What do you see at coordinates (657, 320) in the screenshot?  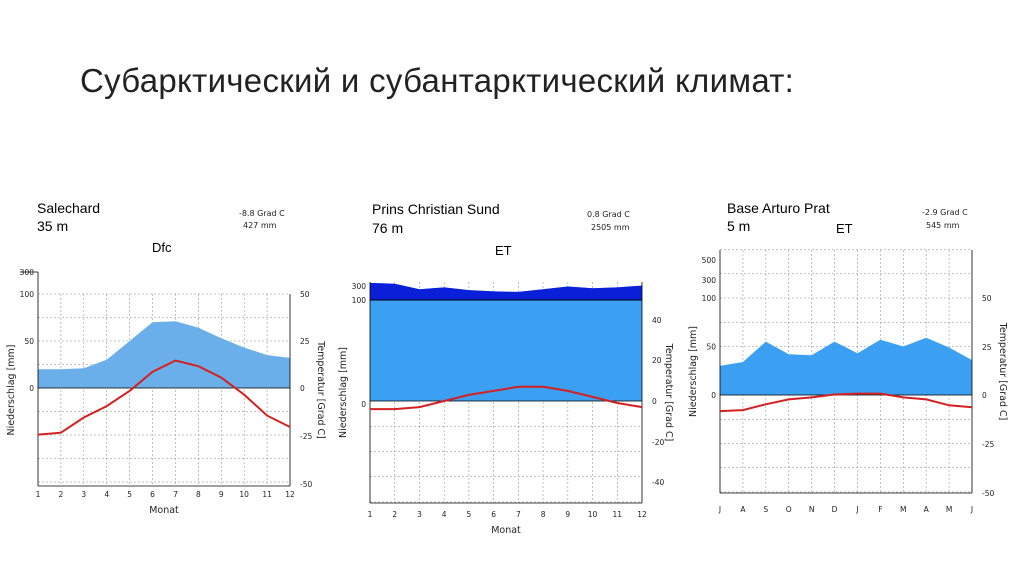 I see `temperature-tick-label: 40` at bounding box center [657, 320].